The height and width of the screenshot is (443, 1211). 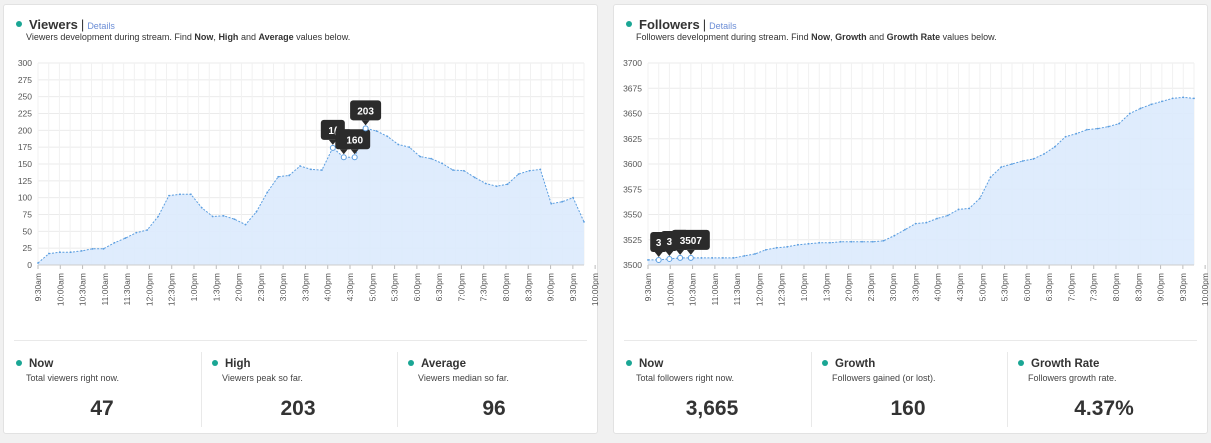 What do you see at coordinates (632, 240) in the screenshot?
I see `y-tick-label: 3525` at bounding box center [632, 240].